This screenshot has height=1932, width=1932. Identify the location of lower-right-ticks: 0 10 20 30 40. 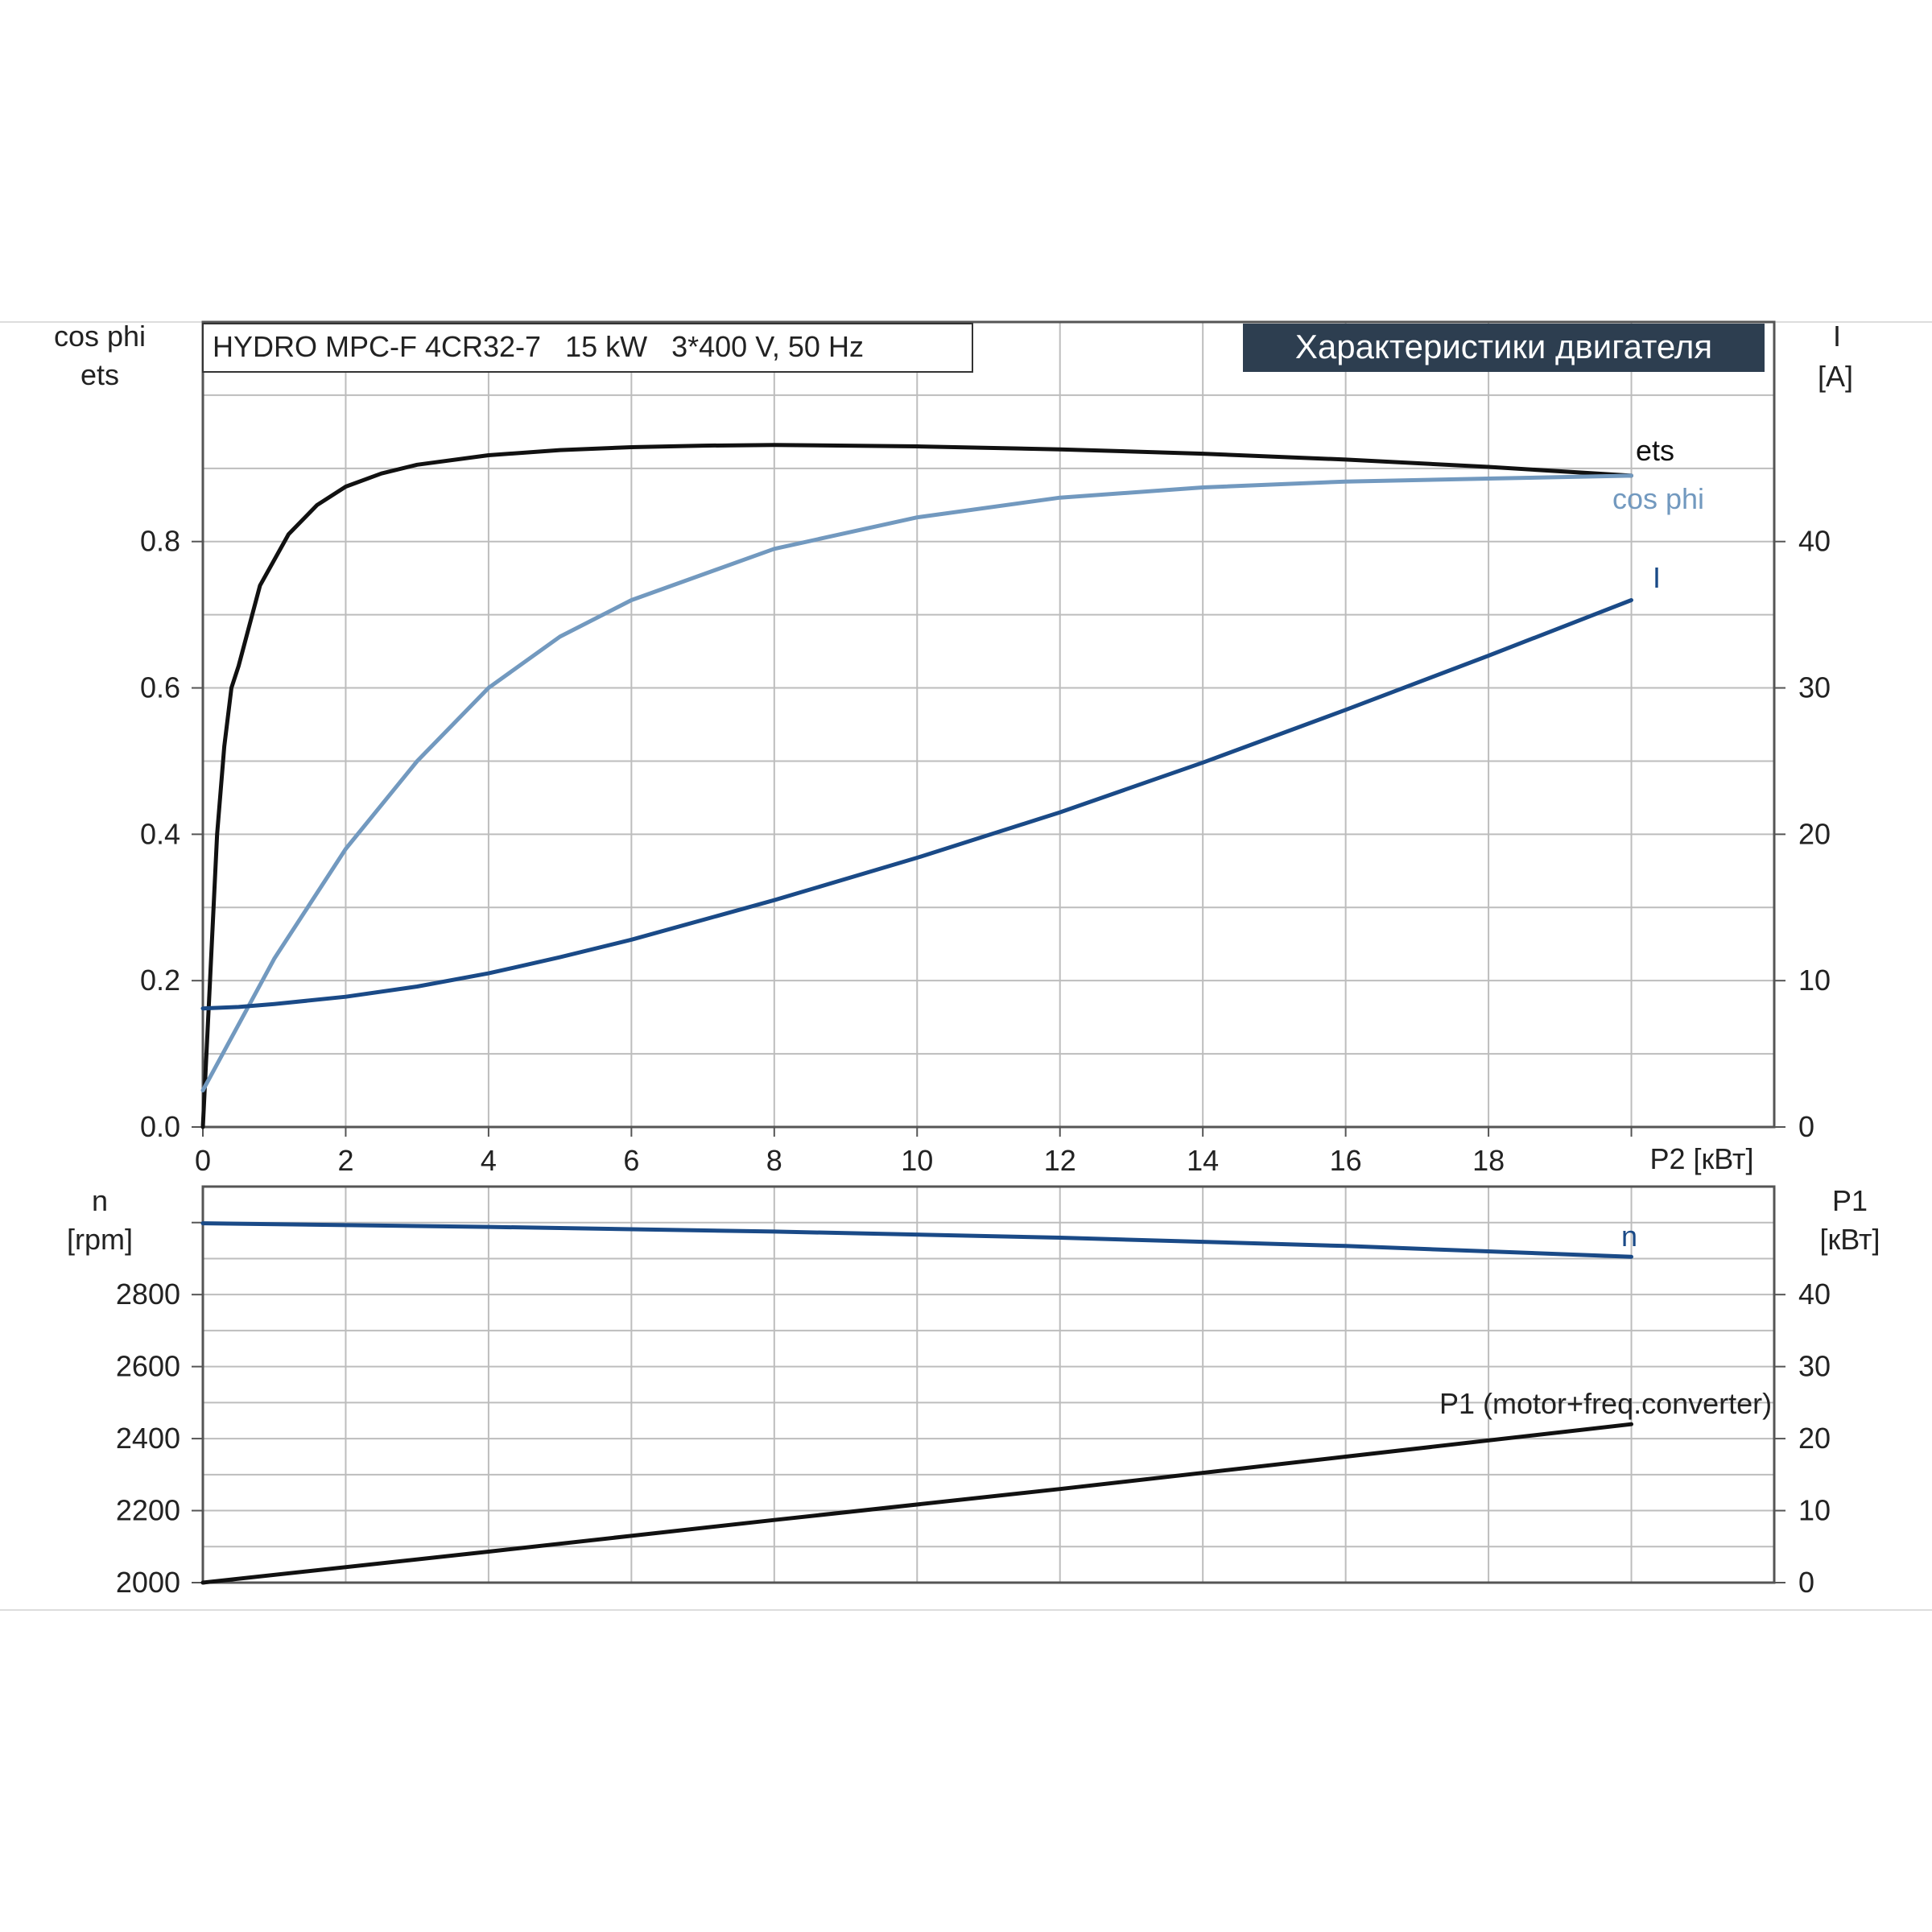
(1802, 1438).